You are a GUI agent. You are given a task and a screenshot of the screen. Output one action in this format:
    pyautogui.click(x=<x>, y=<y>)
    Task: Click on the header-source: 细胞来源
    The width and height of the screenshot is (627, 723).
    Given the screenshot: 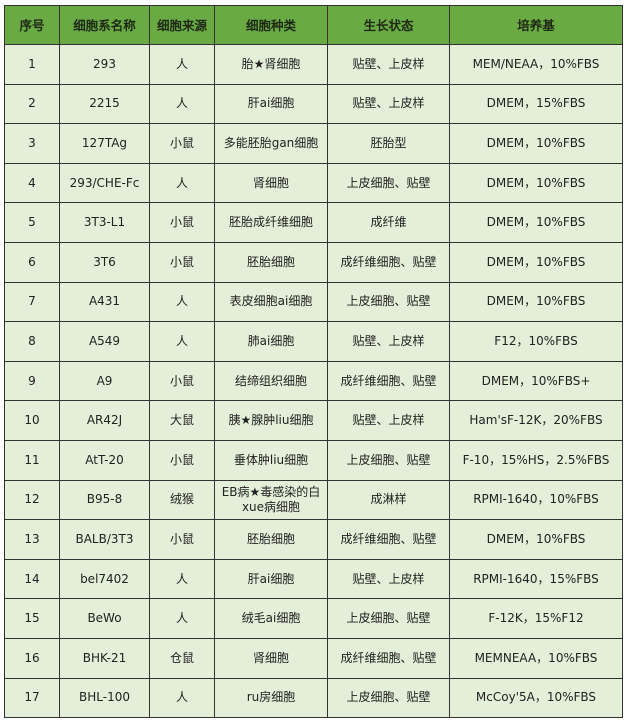 What is the action you would take?
    pyautogui.click(x=182, y=25)
    